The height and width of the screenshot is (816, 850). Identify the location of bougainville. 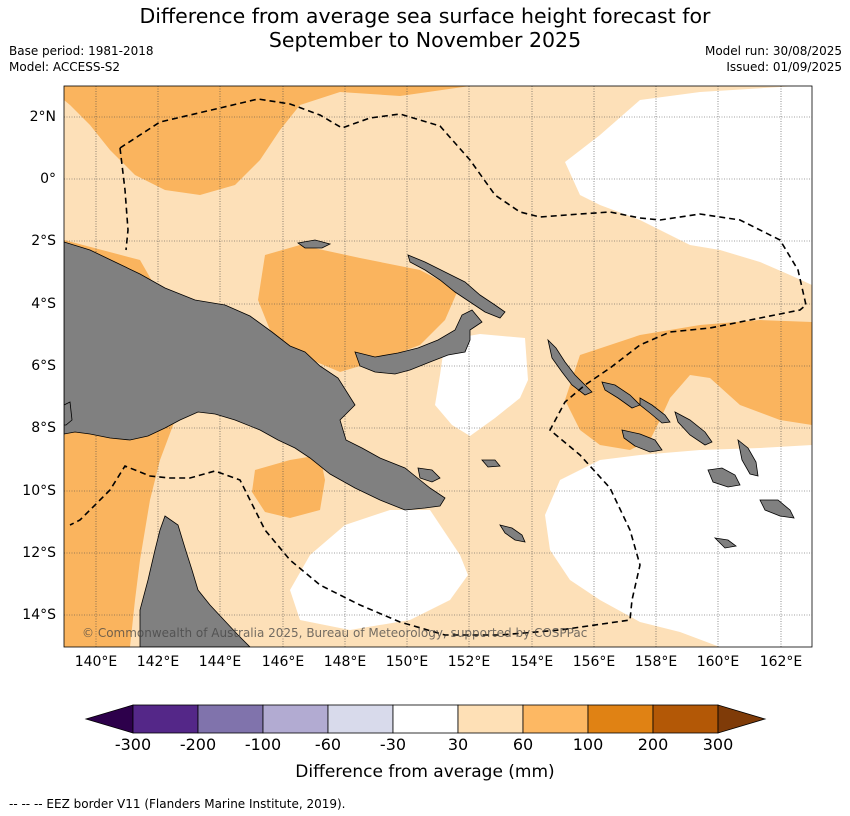
(570, 367).